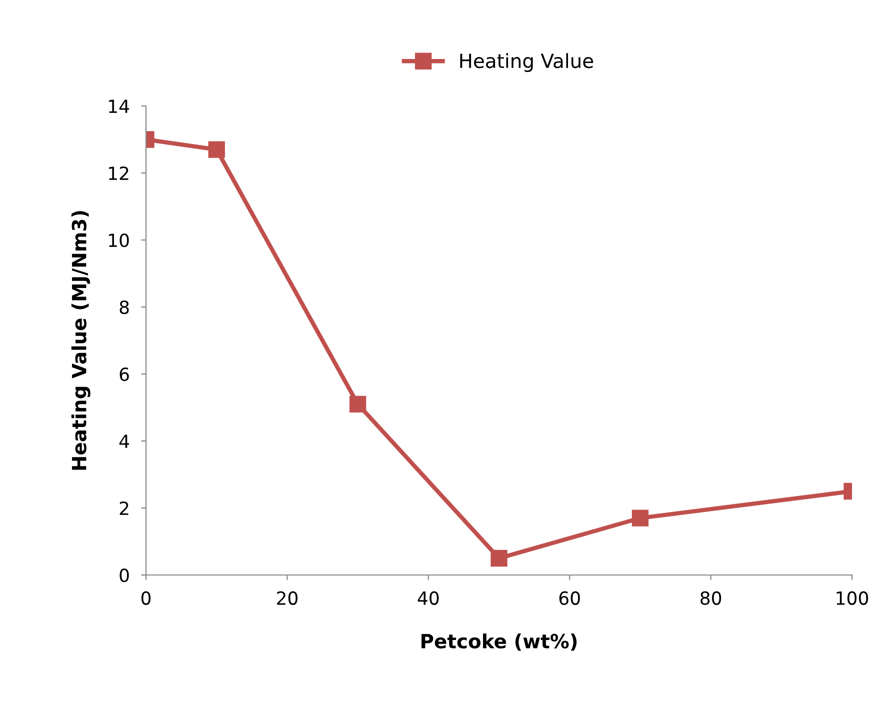 The height and width of the screenshot is (711, 894). What do you see at coordinates (527, 62) in the screenshot?
I see `legend-label: Heating Value` at bounding box center [527, 62].